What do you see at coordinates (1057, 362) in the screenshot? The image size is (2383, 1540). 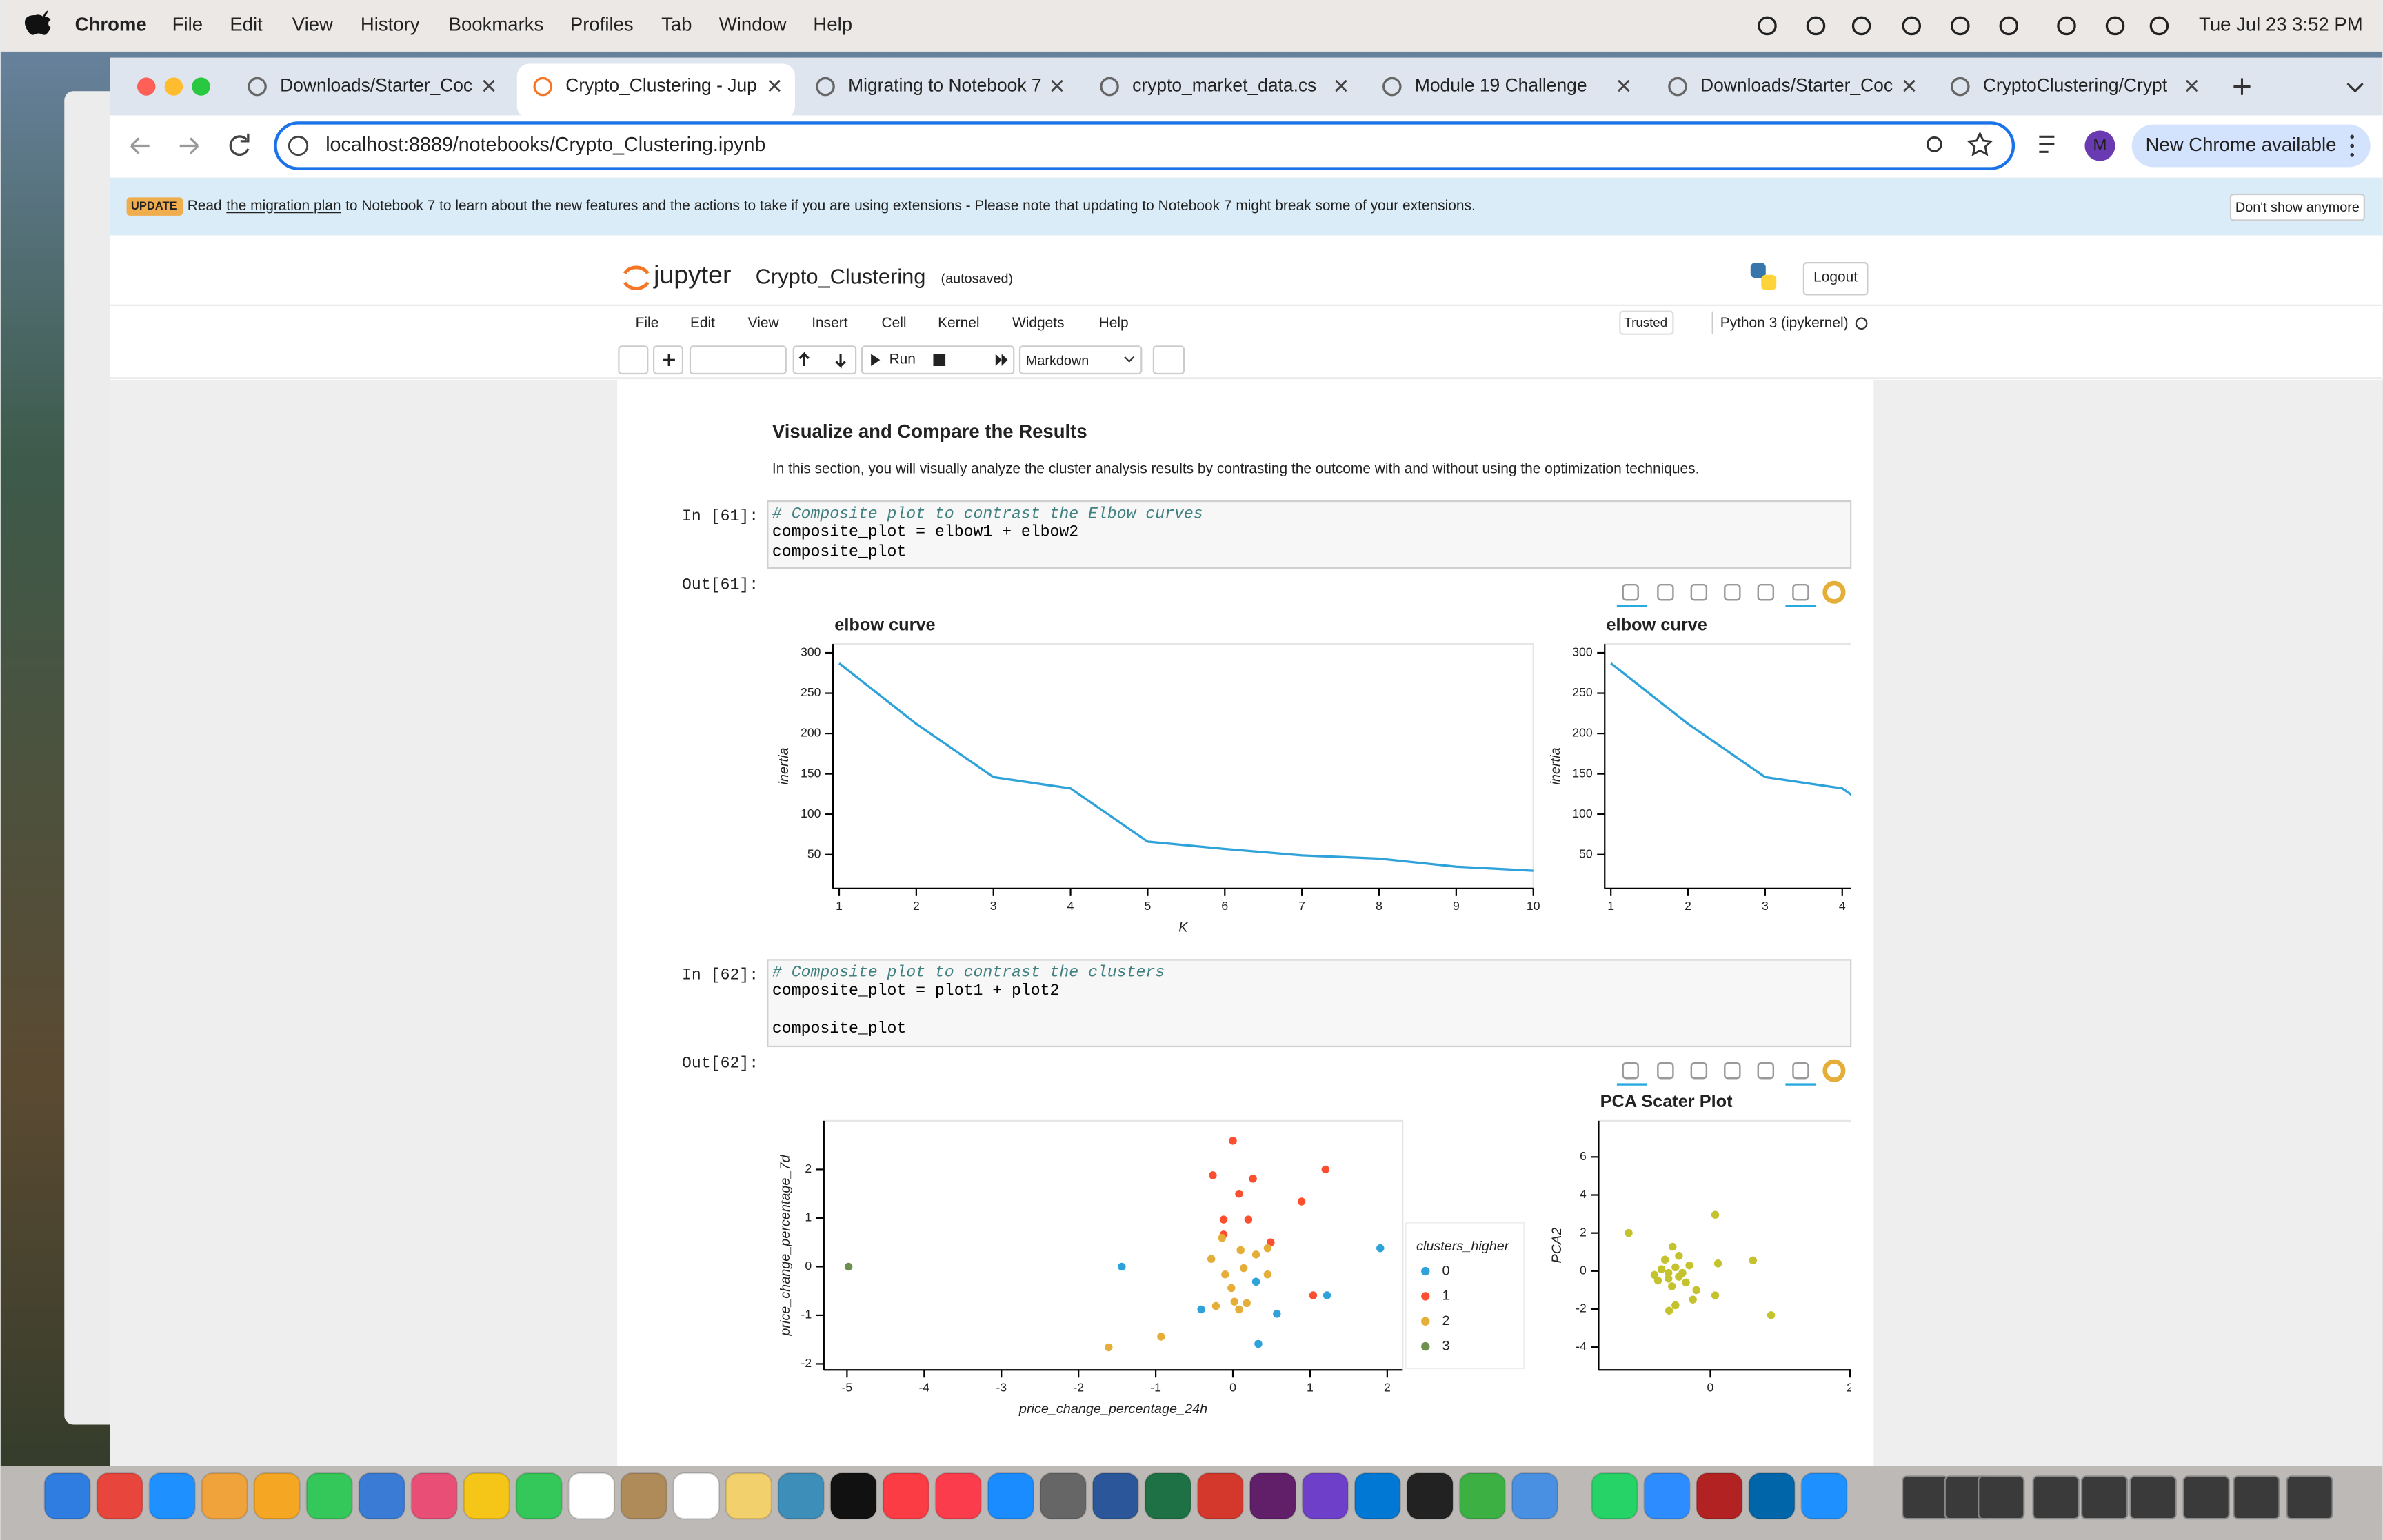 I see `cell-type-label: Markdown` at bounding box center [1057, 362].